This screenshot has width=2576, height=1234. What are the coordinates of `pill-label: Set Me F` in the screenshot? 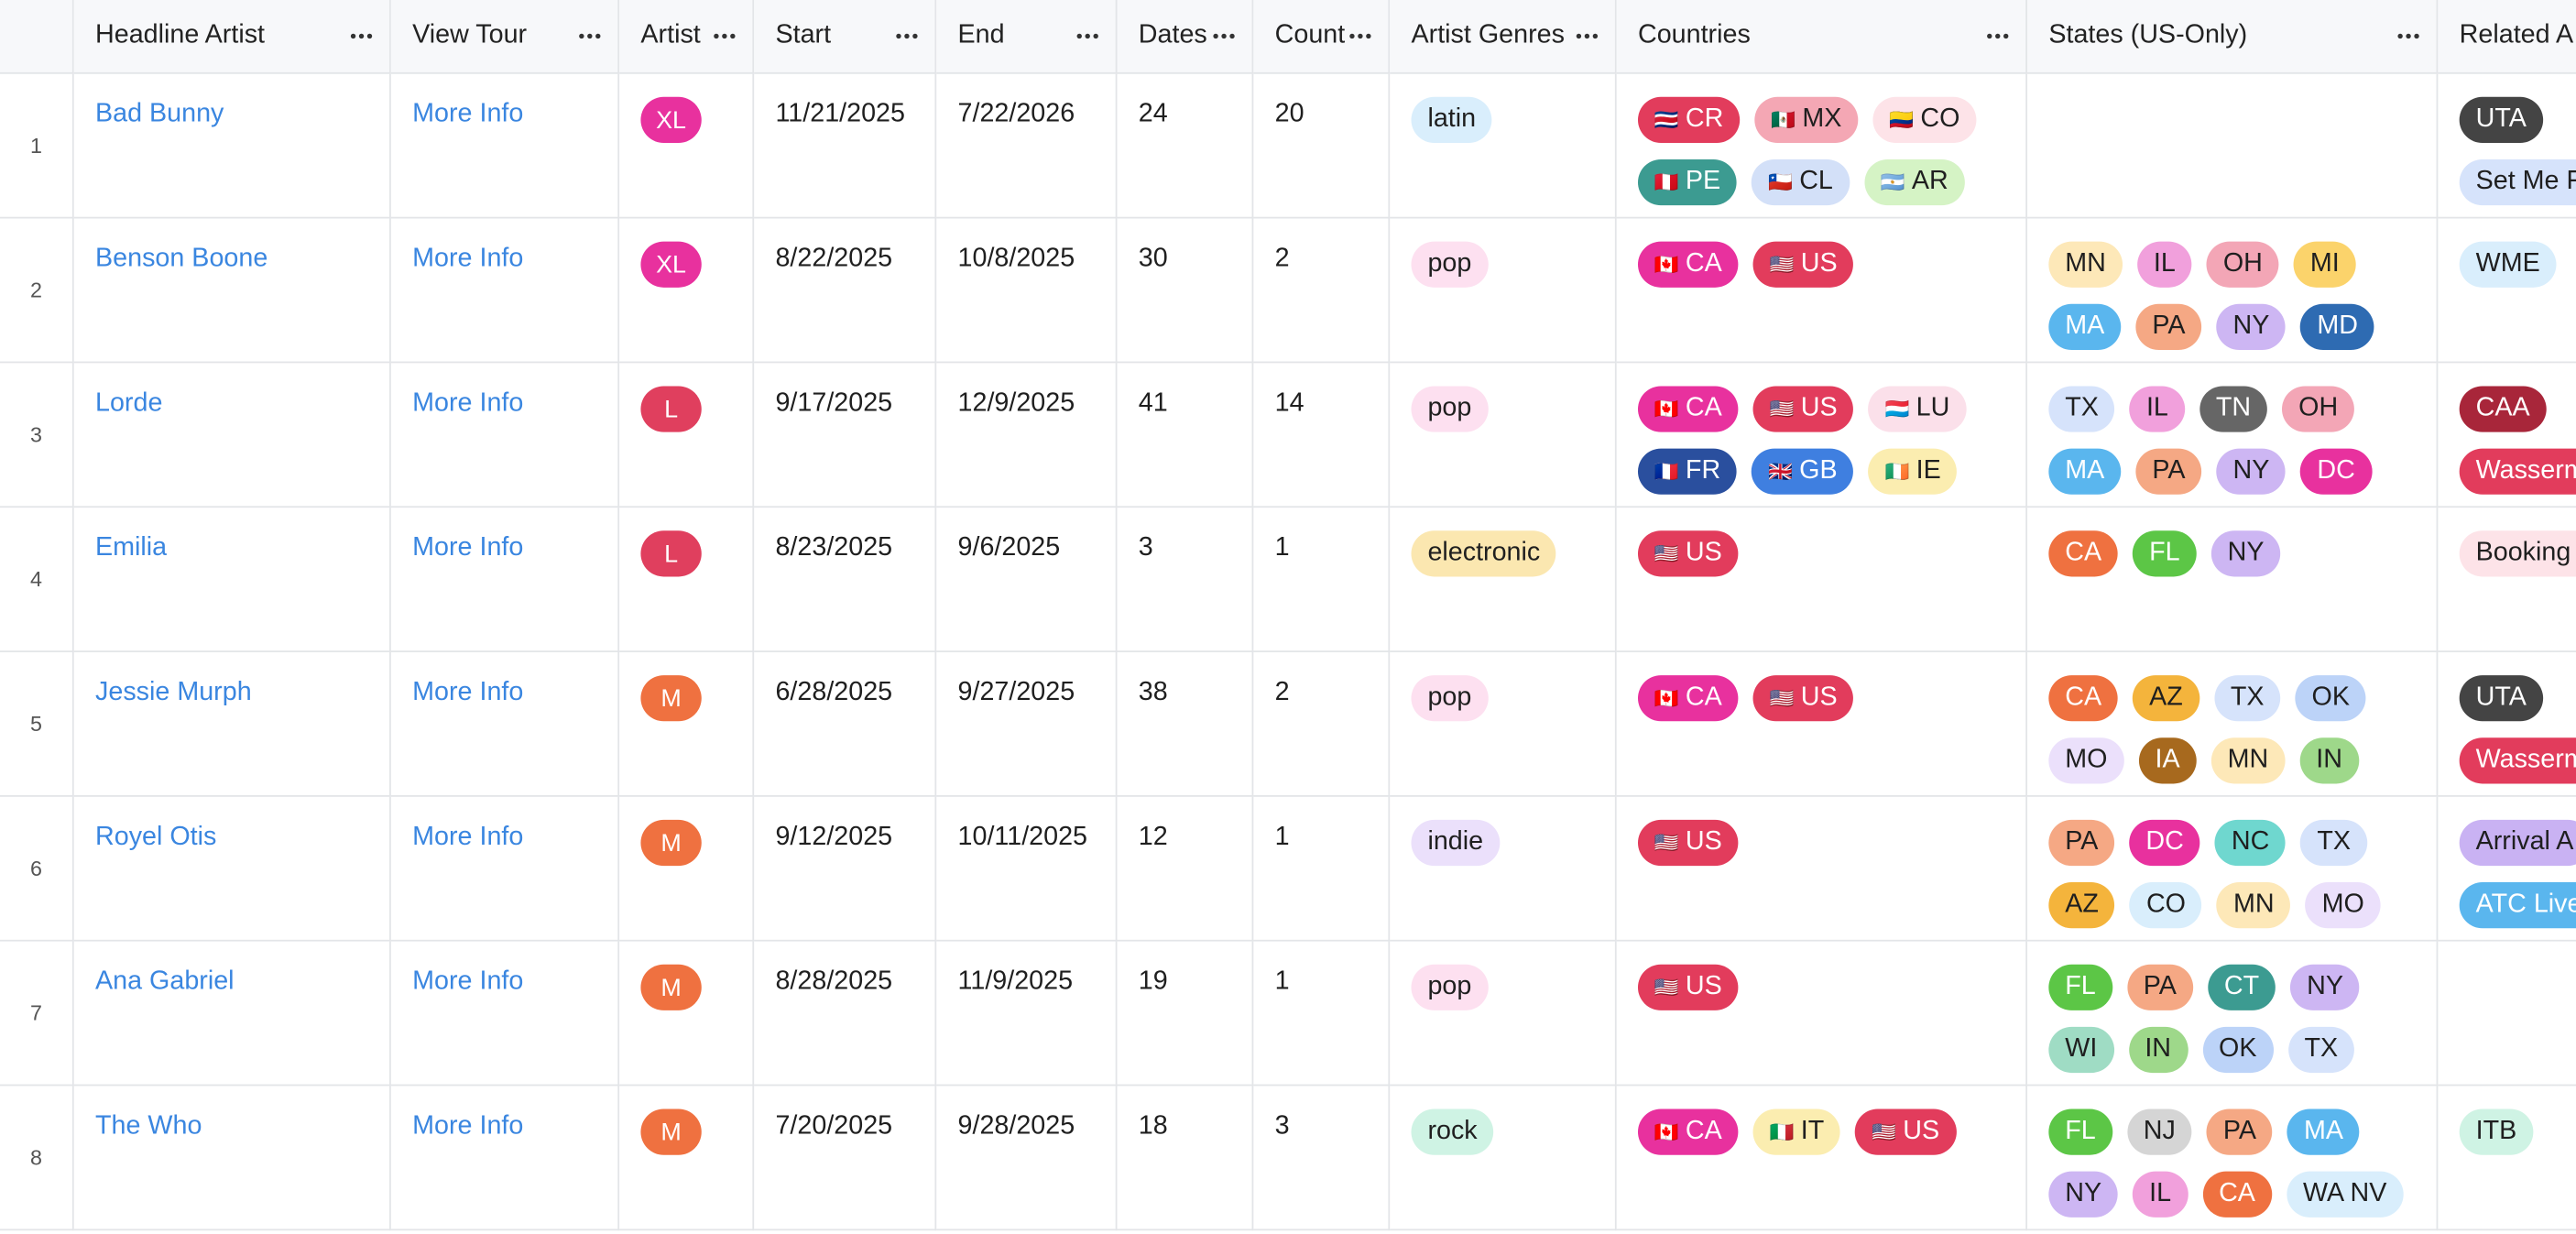 It's located at (2526, 181).